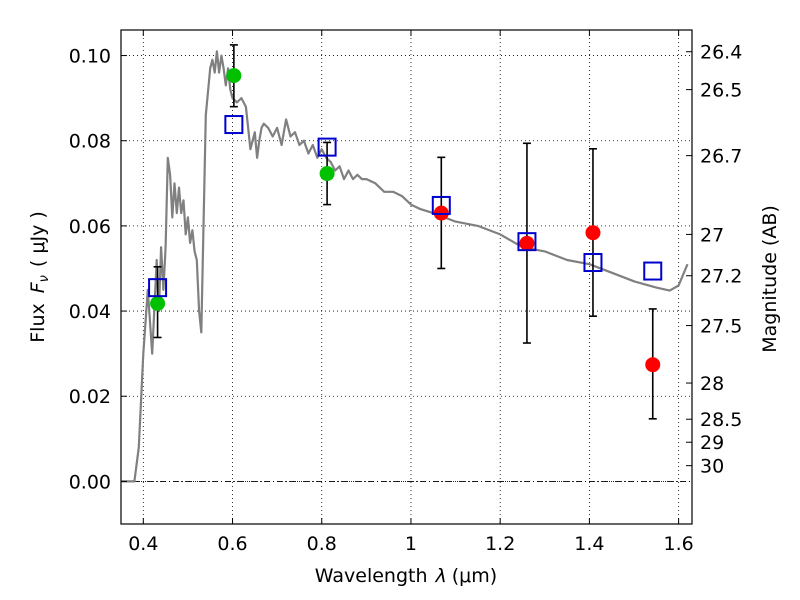 The width and height of the screenshot is (800, 600). I want to click on x-tick-label: 0.8, so click(322, 544).